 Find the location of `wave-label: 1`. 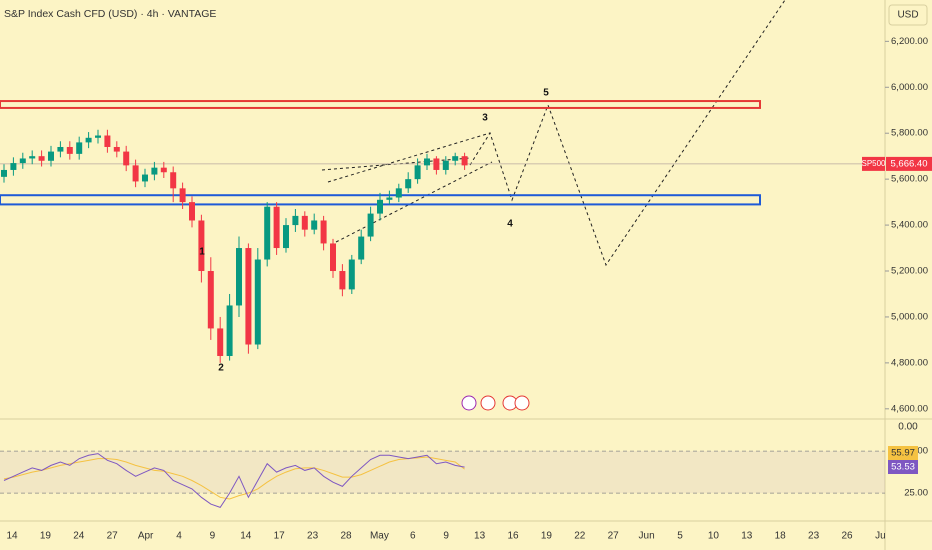

wave-label: 1 is located at coordinates (202, 252).